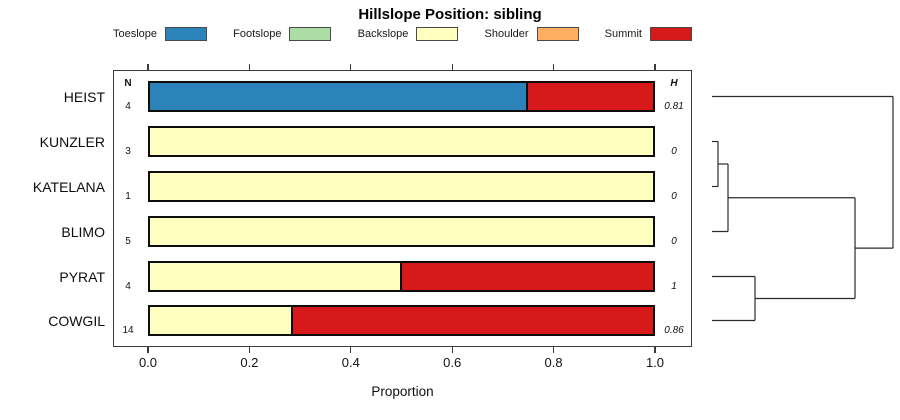  I want to click on legend-item: Shoulder, so click(532, 34).